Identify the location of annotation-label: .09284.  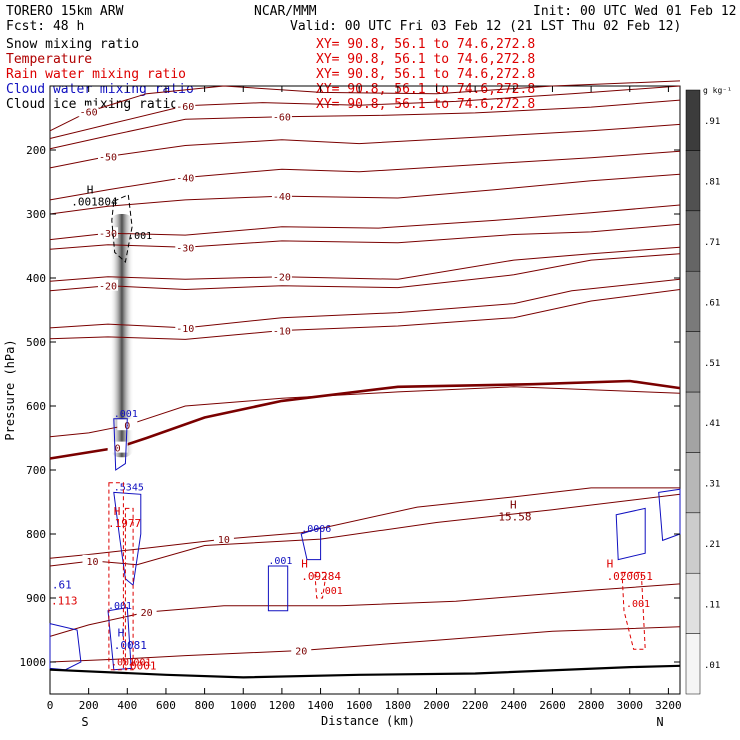
(321, 576).